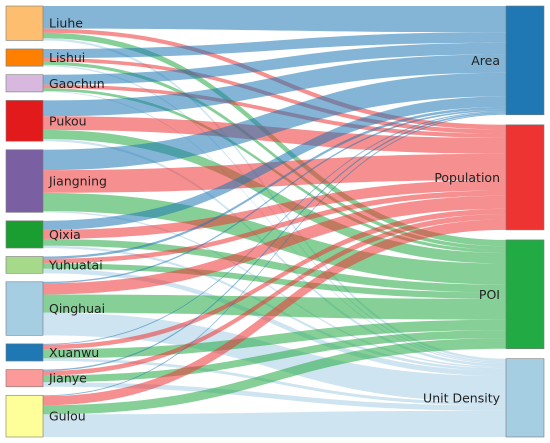 This screenshot has width=550, height=443. I want to click on source-label-qinghuai: Qinghuai, so click(77, 308).